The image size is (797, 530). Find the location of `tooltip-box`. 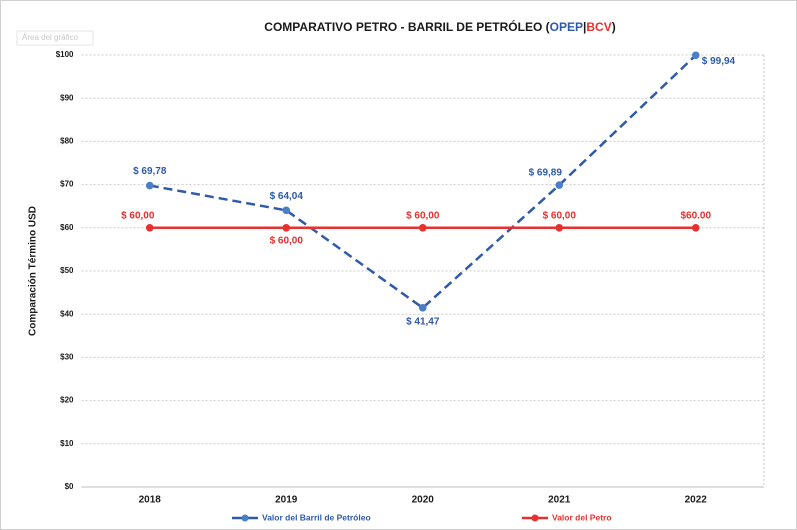

tooltip-box is located at coordinates (55, 38).